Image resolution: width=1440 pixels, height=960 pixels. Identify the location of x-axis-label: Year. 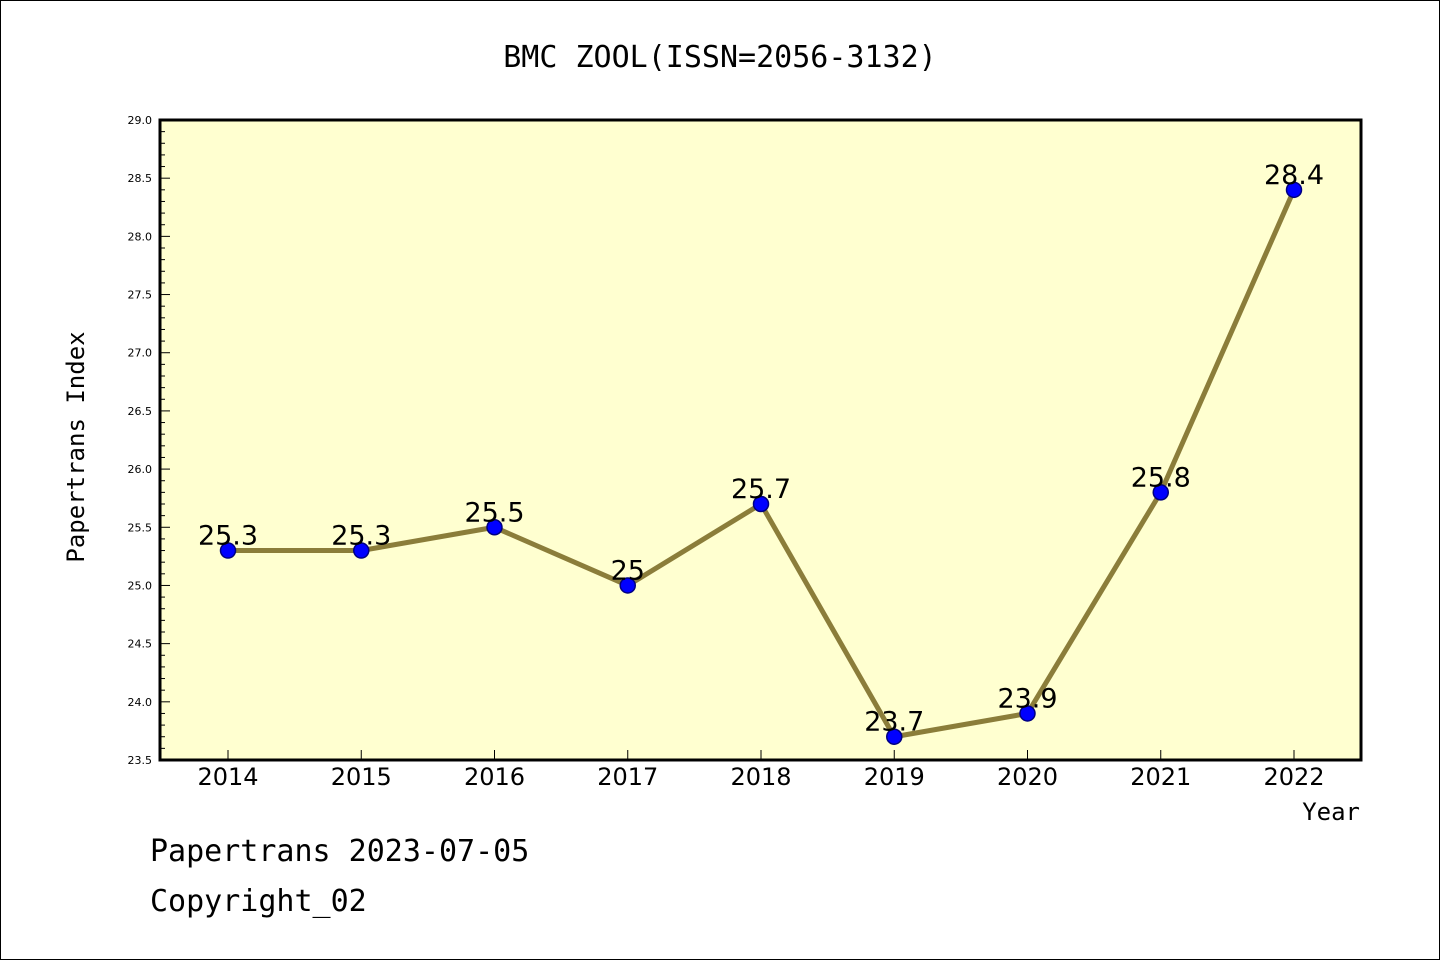
(1331, 812).